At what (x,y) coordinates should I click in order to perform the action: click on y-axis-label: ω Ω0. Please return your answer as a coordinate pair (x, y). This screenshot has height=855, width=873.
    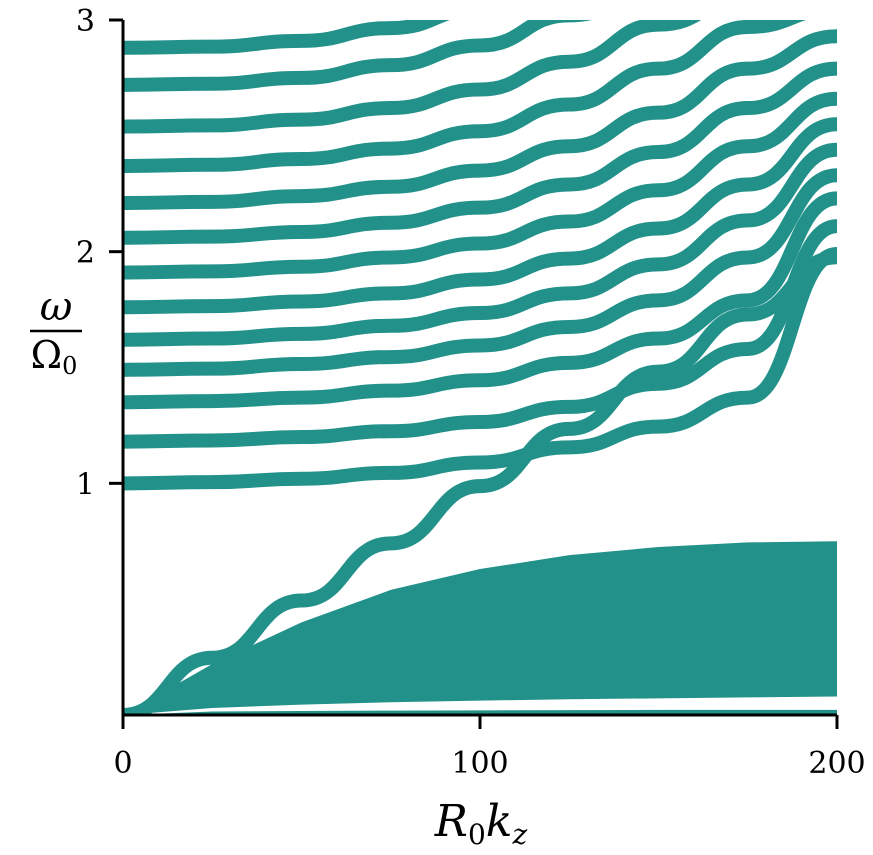
    Looking at the image, I should click on (56, 332).